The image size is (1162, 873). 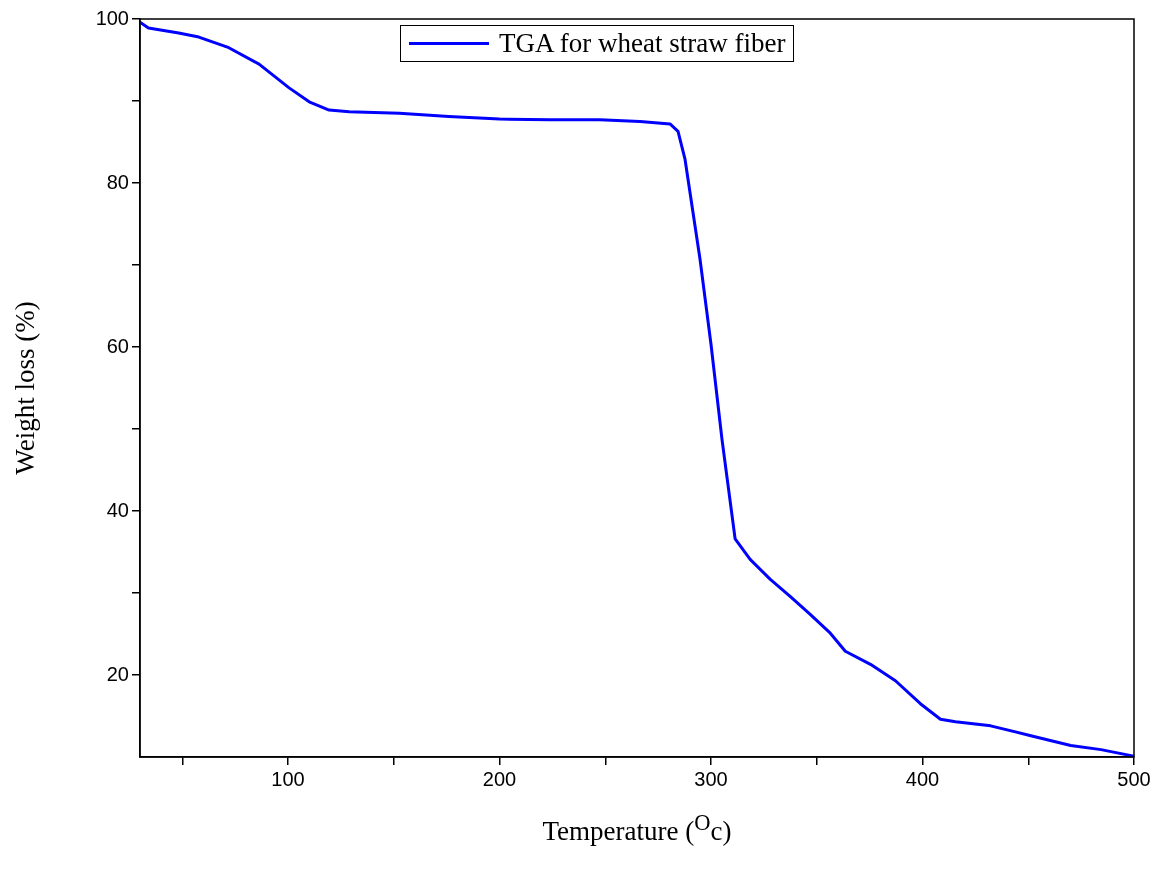 I want to click on legend-label: TGA for wheat straw fiber, so click(x=642, y=43).